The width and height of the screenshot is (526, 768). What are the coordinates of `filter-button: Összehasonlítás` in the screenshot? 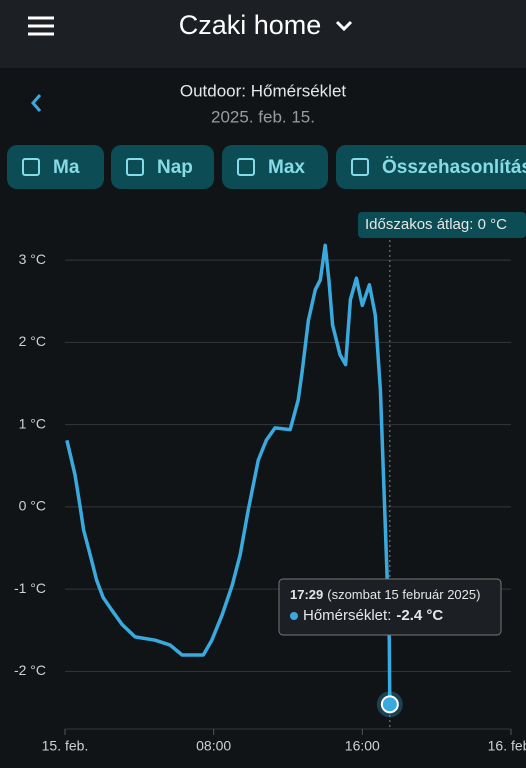 It's located at (431, 167).